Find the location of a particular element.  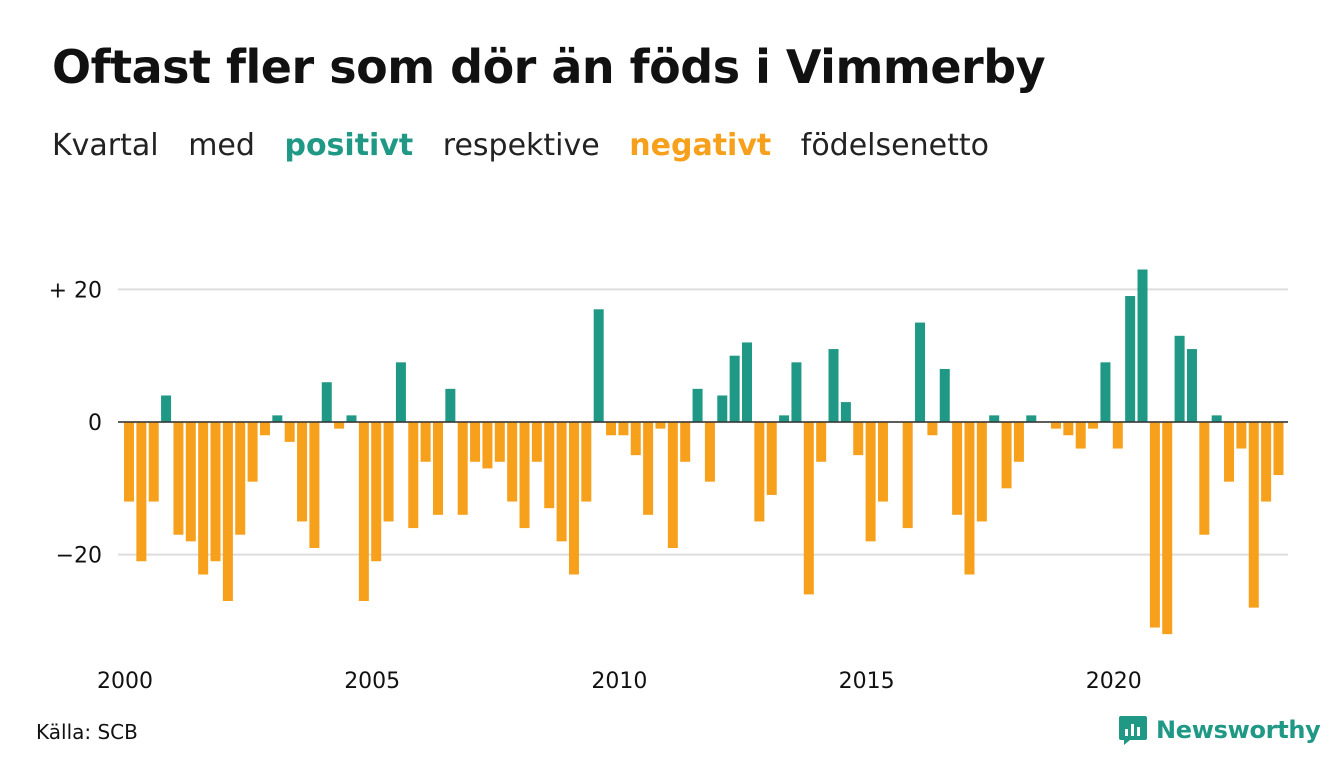

subtitle-positive-label: positivt is located at coordinates (349, 145).